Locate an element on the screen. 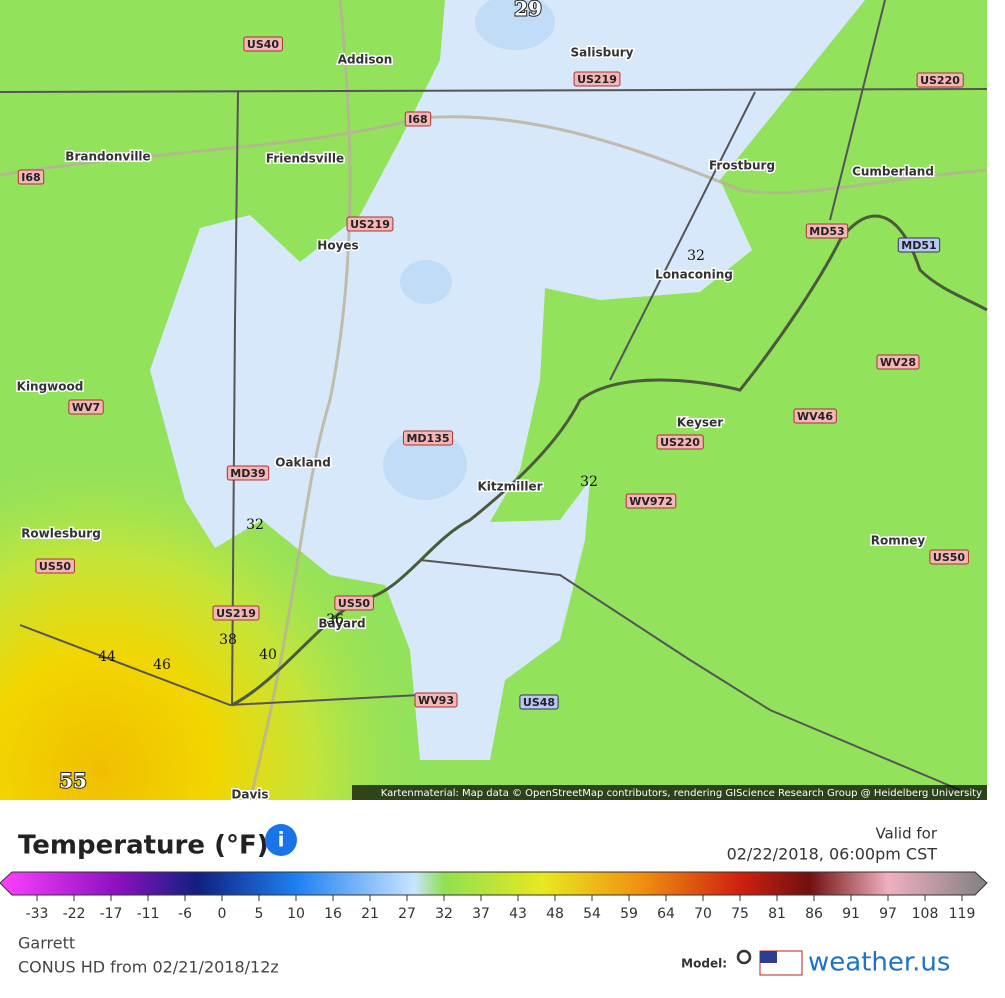 The width and height of the screenshot is (1005, 998). road-shield: MD51 is located at coordinates (919, 245).